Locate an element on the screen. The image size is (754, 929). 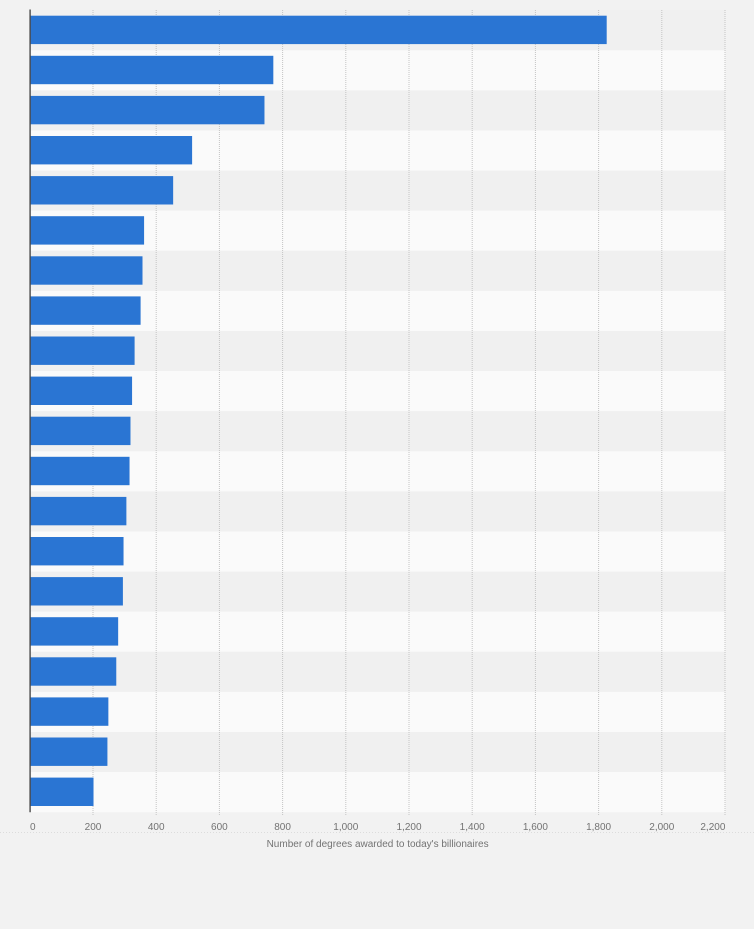
svg-text: 800 is located at coordinates (282, 827).